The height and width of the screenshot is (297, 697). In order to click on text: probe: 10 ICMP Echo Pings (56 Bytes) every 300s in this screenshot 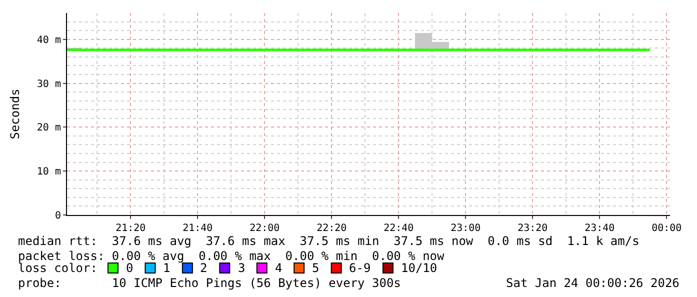, I will do `click(209, 283)`.